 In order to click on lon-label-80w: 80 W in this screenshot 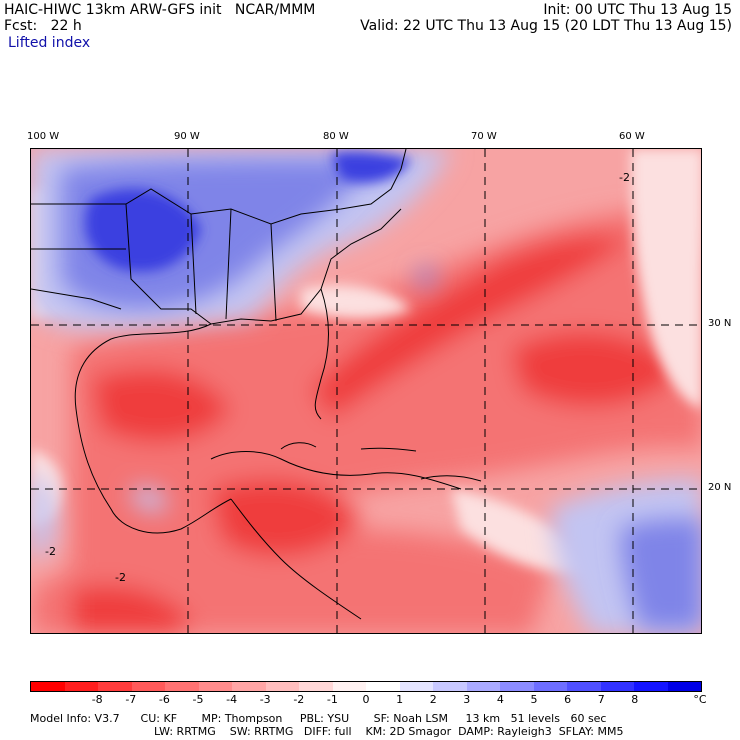, I will do `click(336, 136)`.